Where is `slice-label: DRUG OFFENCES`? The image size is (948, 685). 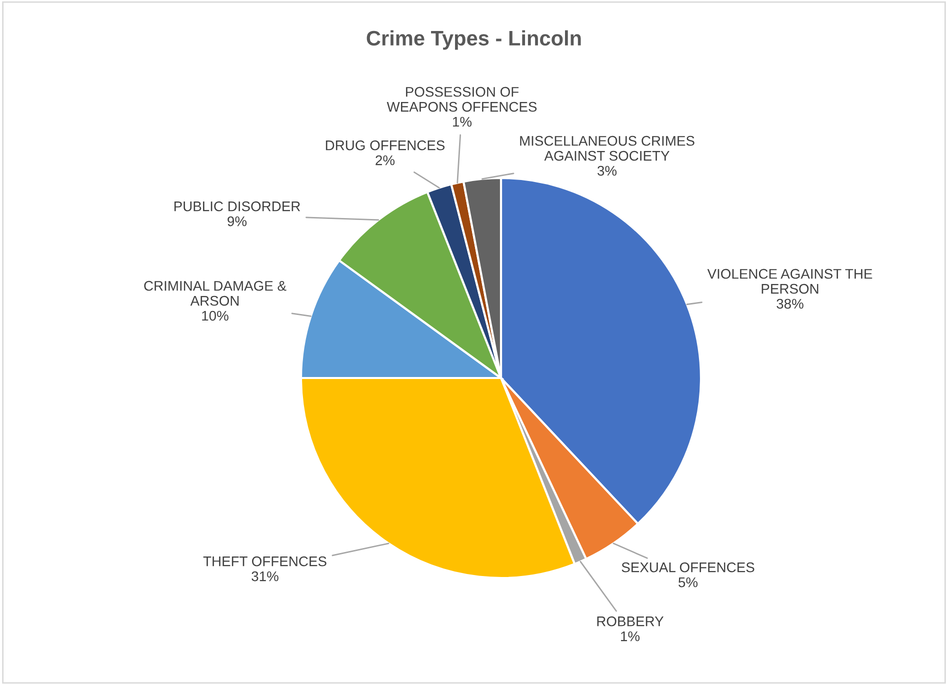 slice-label: DRUG OFFENCES is located at coordinates (385, 145).